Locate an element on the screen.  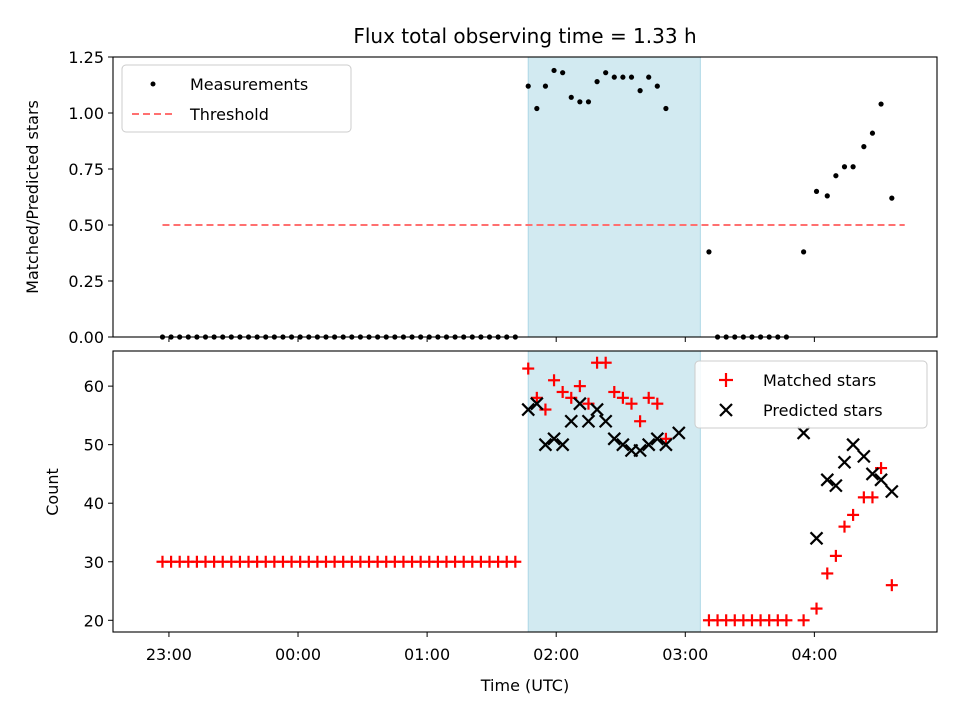
count-ytick-label: 40 is located at coordinates (94, 503).